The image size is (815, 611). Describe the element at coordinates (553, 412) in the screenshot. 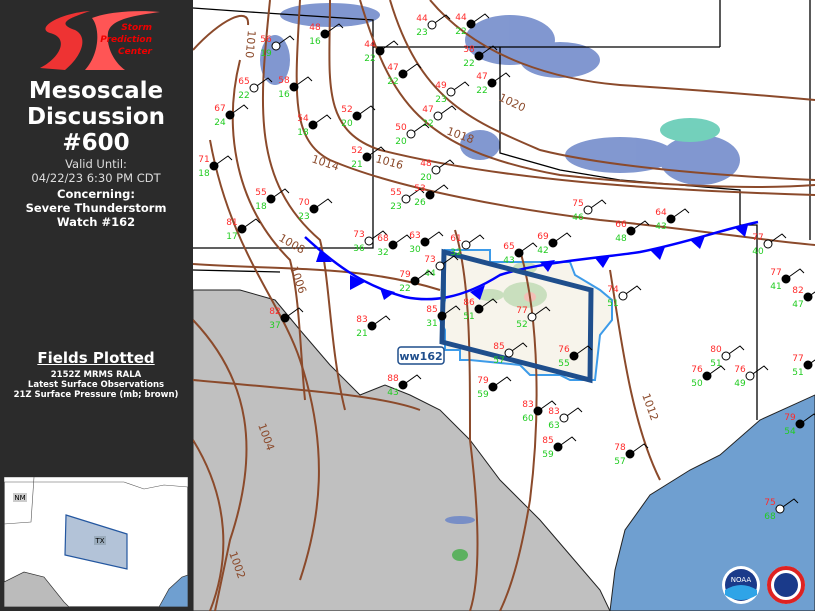

I see `temperature: 83` at that location.